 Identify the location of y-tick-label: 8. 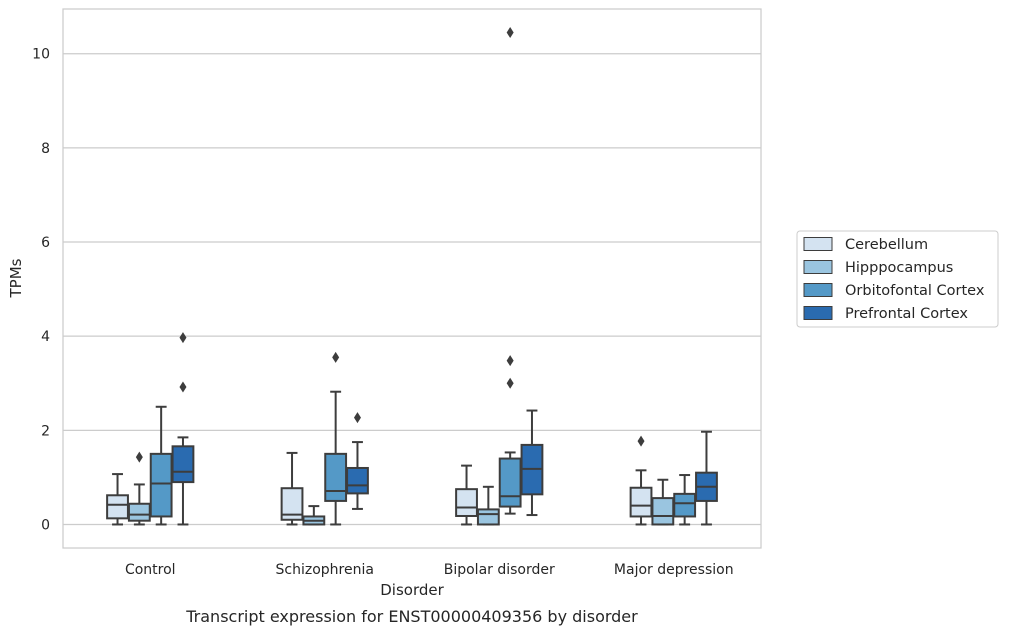
(45, 149).